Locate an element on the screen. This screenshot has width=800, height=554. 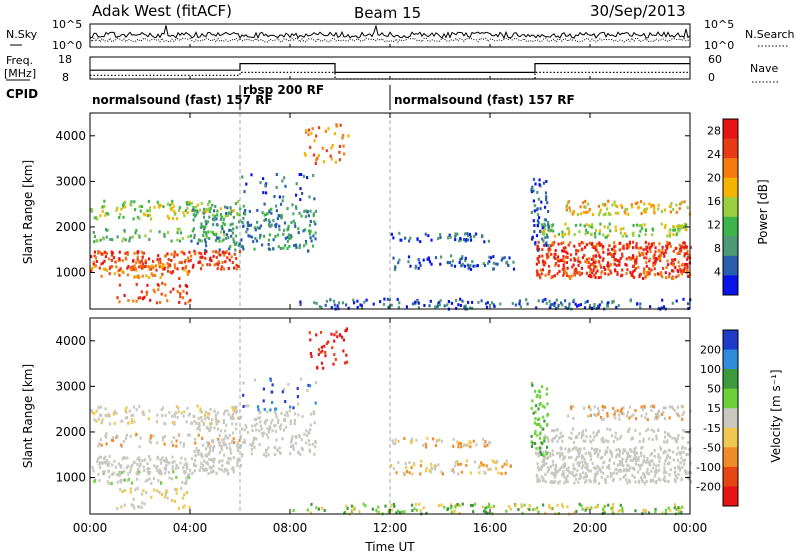
colorbar-swatch is located at coordinates (730, 168).